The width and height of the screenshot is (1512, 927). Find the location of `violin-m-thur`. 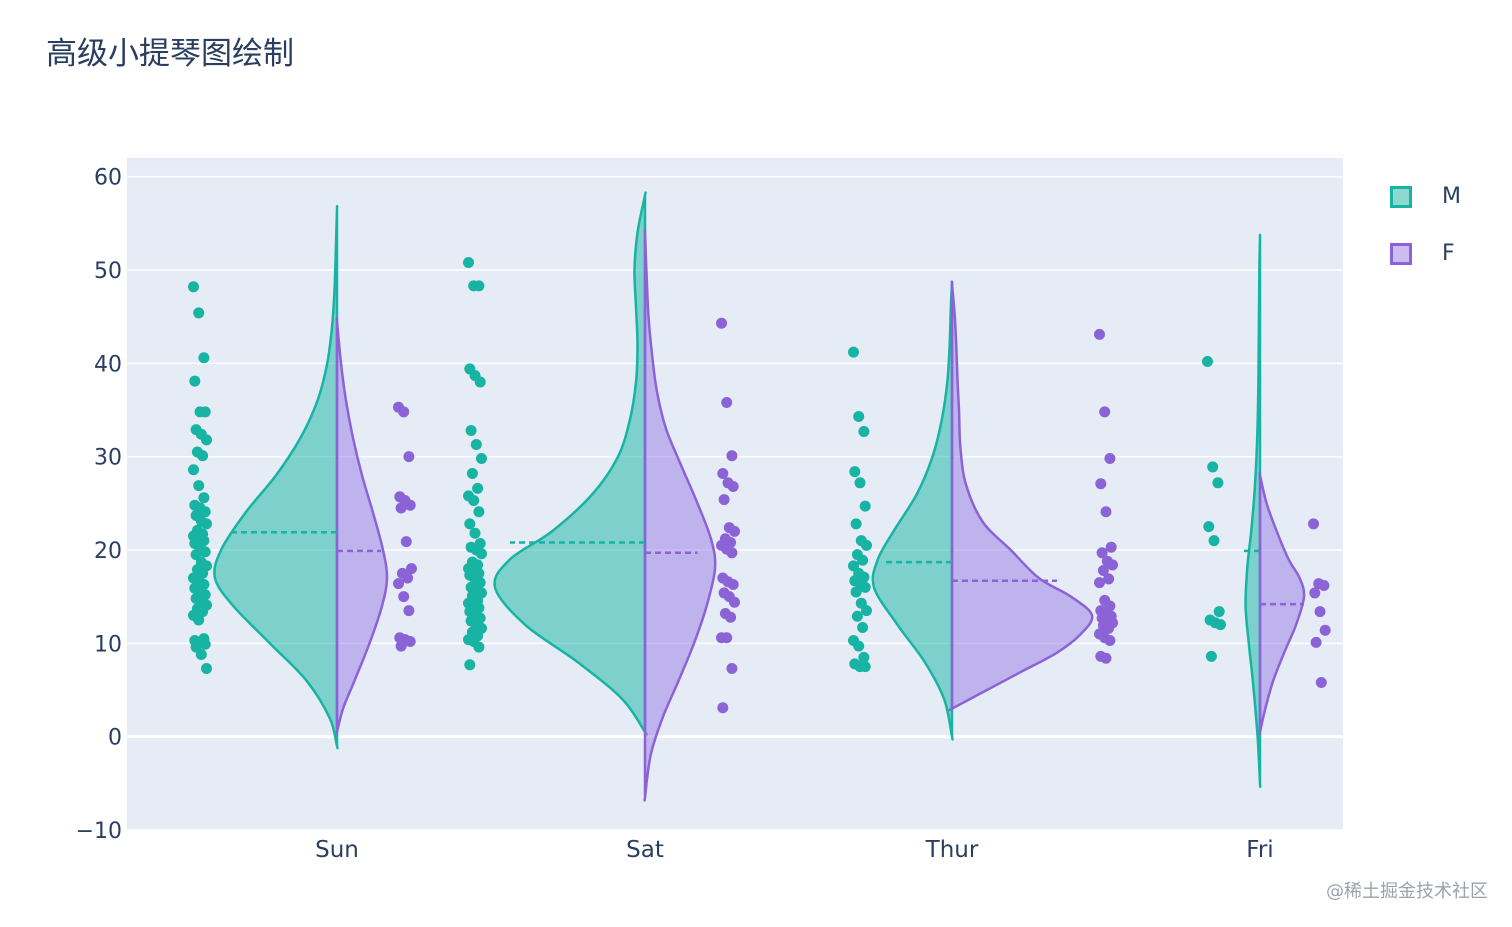

violin-m-thur is located at coordinates (912, 511).